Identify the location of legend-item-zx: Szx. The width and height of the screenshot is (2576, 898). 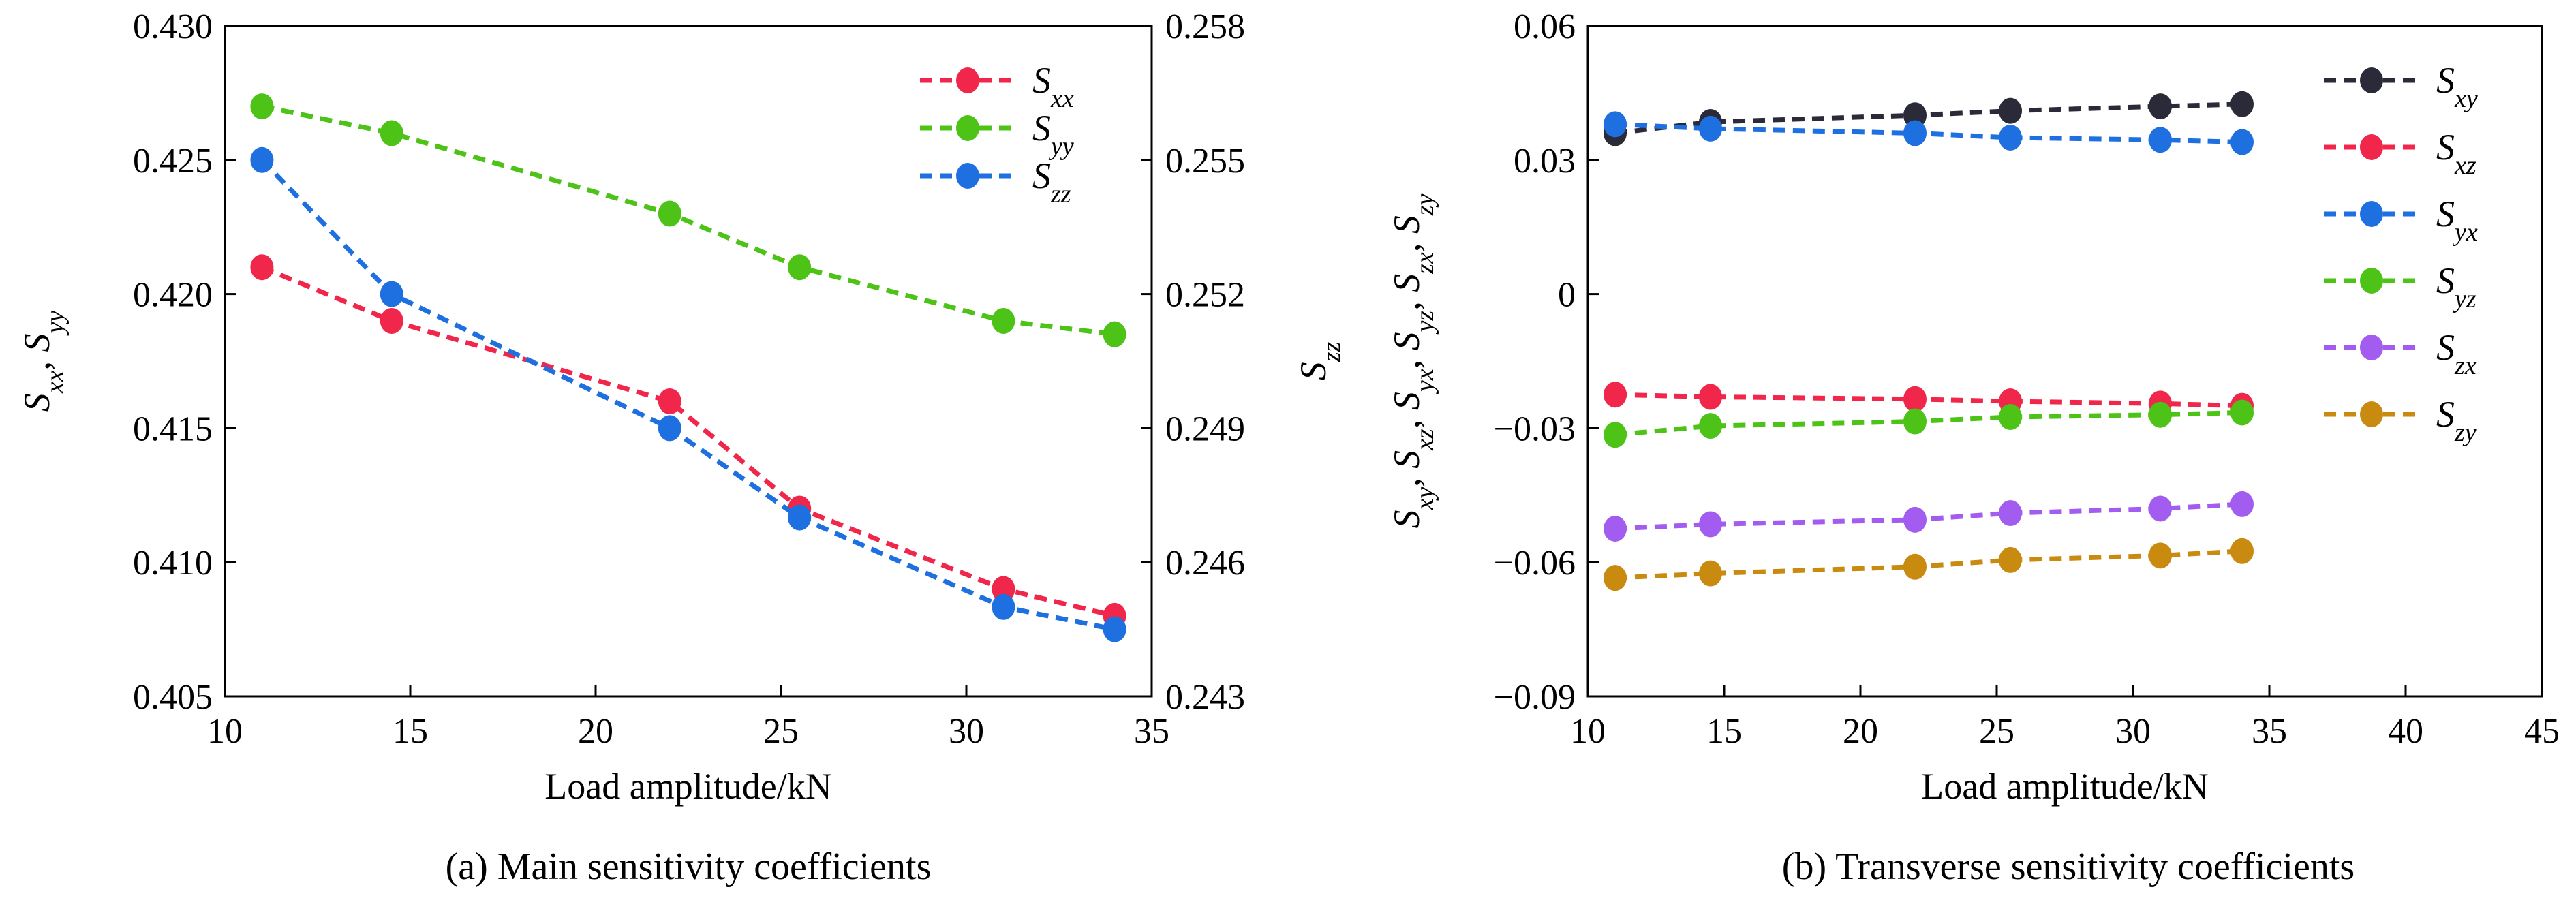
(2400, 353).